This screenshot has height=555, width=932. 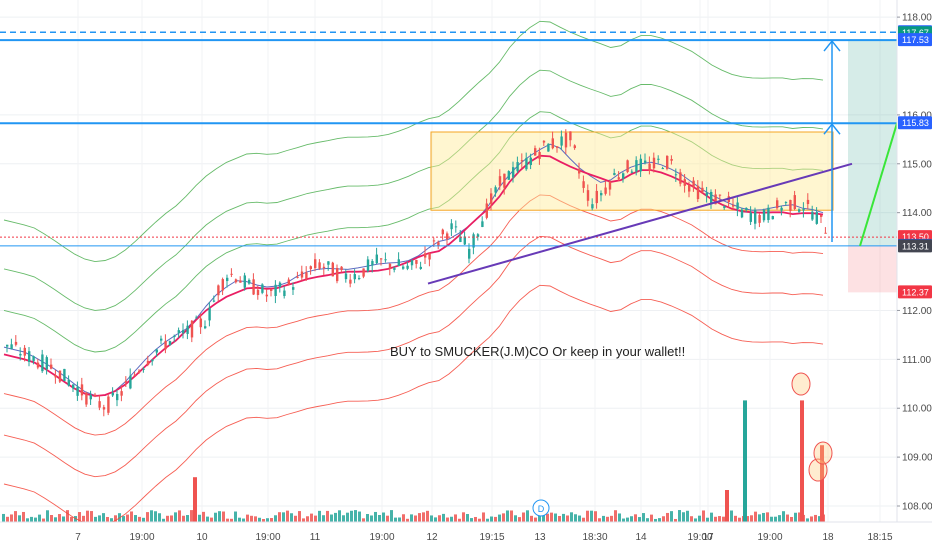 What do you see at coordinates (432, 537) in the screenshot?
I see `time-tick-label: 12` at bounding box center [432, 537].